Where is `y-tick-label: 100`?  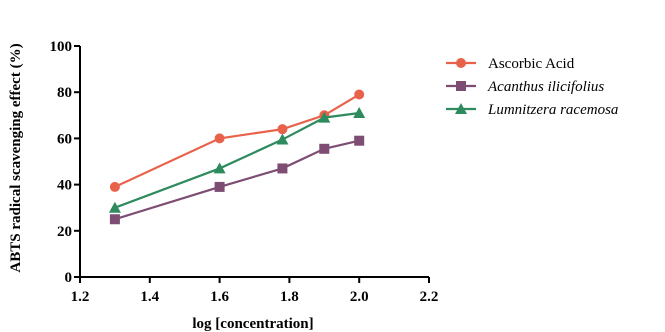
y-tick-label: 100 is located at coordinates (61, 47).